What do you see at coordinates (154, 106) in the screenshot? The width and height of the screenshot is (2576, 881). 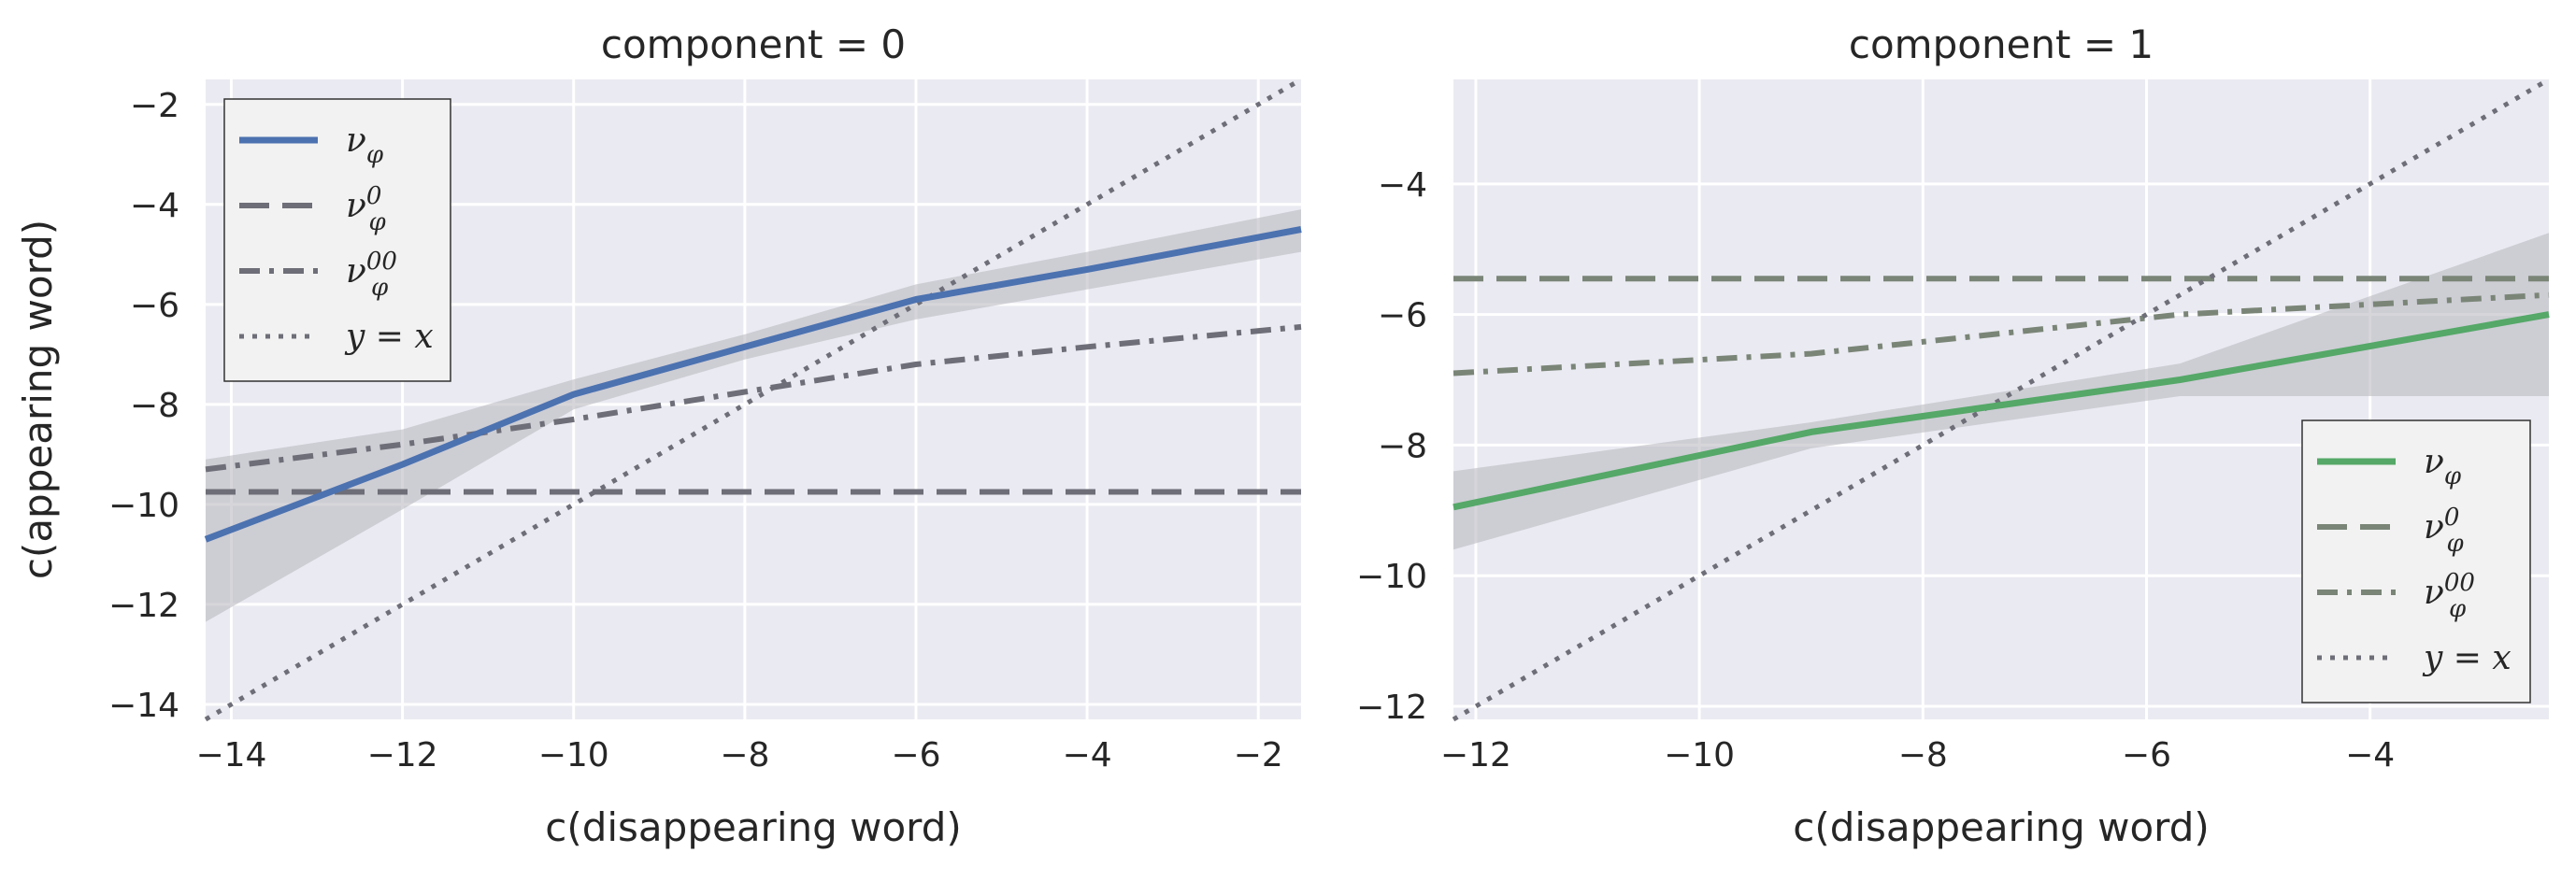 I see `y-tick-label: −2` at bounding box center [154, 106].